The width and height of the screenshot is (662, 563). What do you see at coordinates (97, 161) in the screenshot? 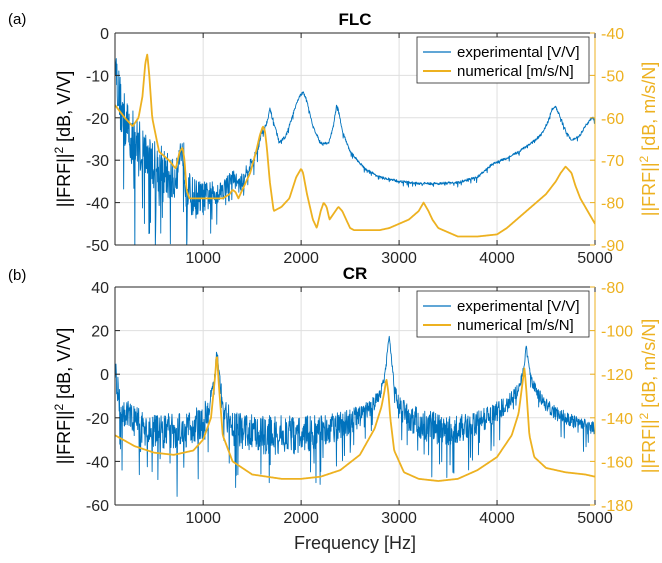
I see `y-tick-label-left: -30` at bounding box center [97, 161].